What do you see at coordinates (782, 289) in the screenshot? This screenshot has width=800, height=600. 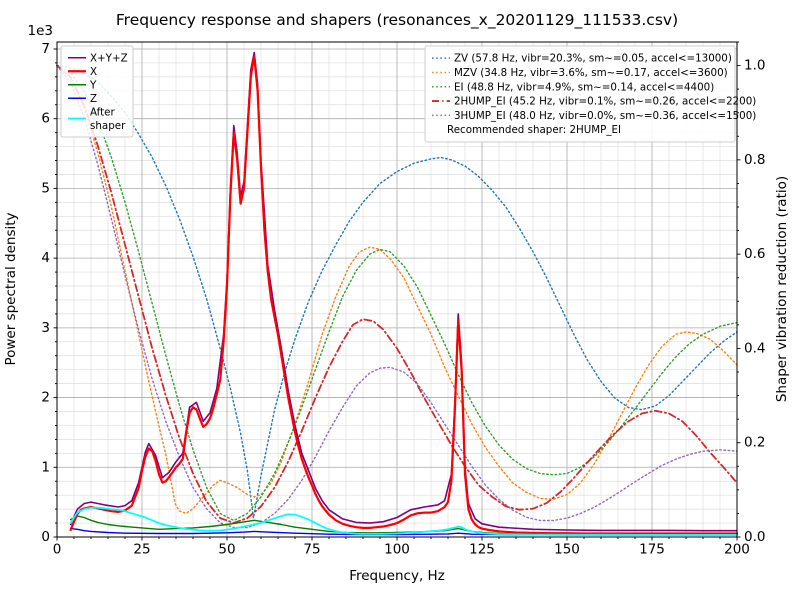 I see `y-axis-right-label: Shaper vibration reduction (ratio)` at bounding box center [782, 289].